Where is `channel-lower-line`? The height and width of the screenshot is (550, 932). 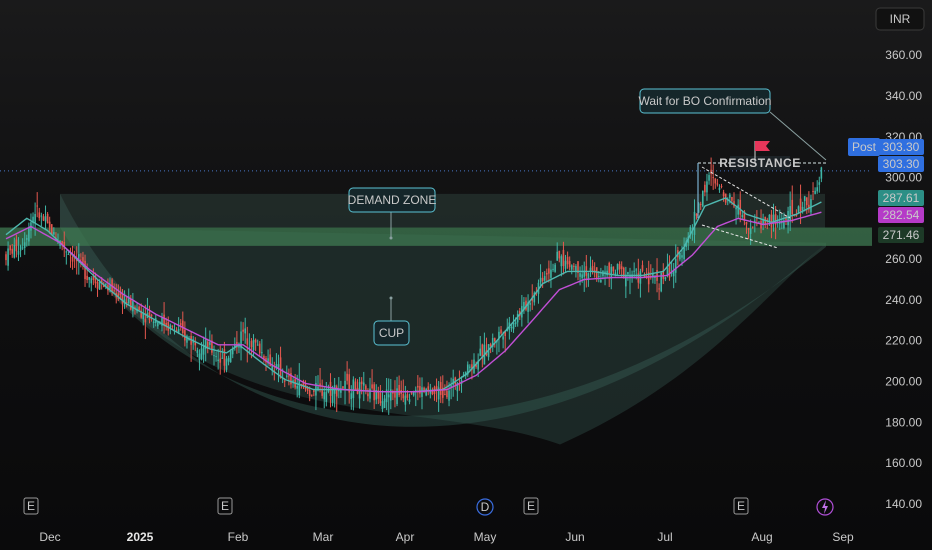
channel-lower-line is located at coordinates (740, 236).